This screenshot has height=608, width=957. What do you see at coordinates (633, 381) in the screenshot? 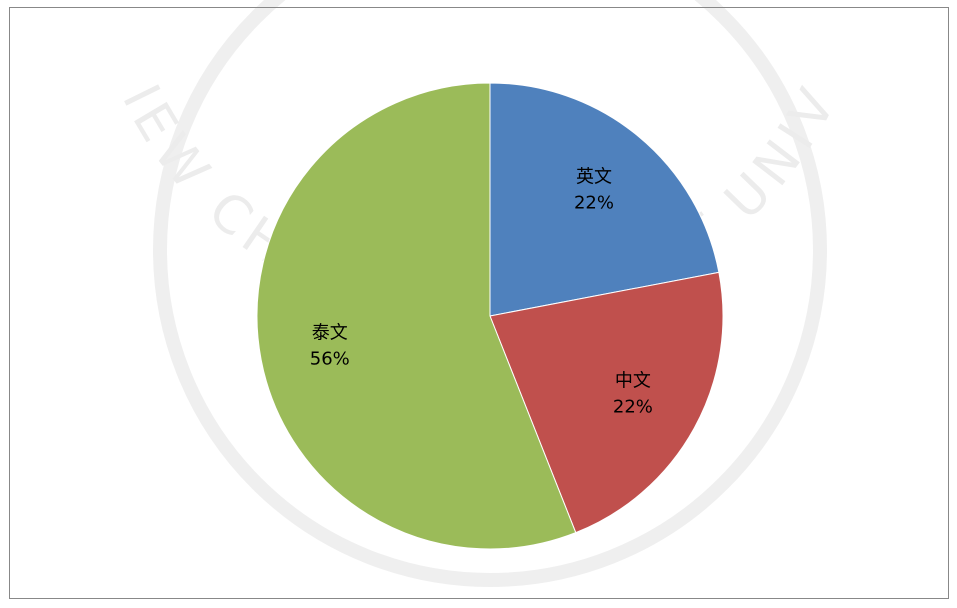
I see `slice-category-label: 中文` at bounding box center [633, 381].